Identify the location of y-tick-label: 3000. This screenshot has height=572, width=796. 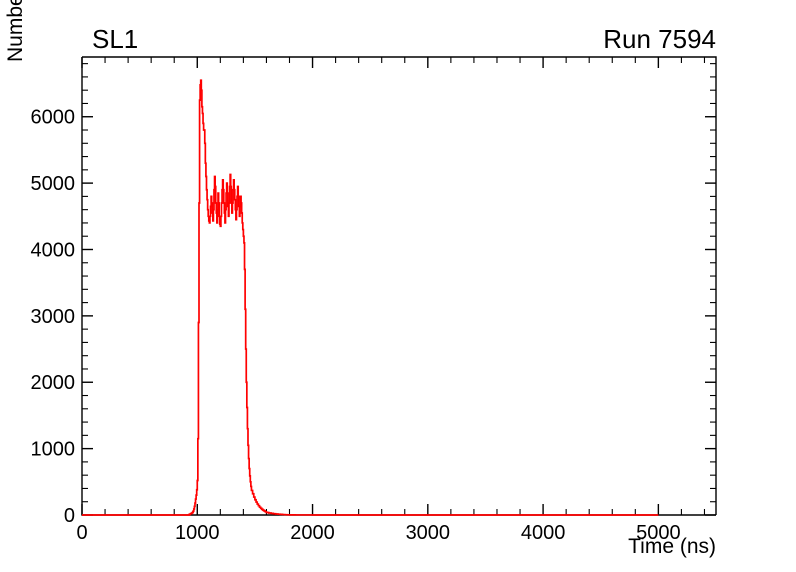
(53, 317).